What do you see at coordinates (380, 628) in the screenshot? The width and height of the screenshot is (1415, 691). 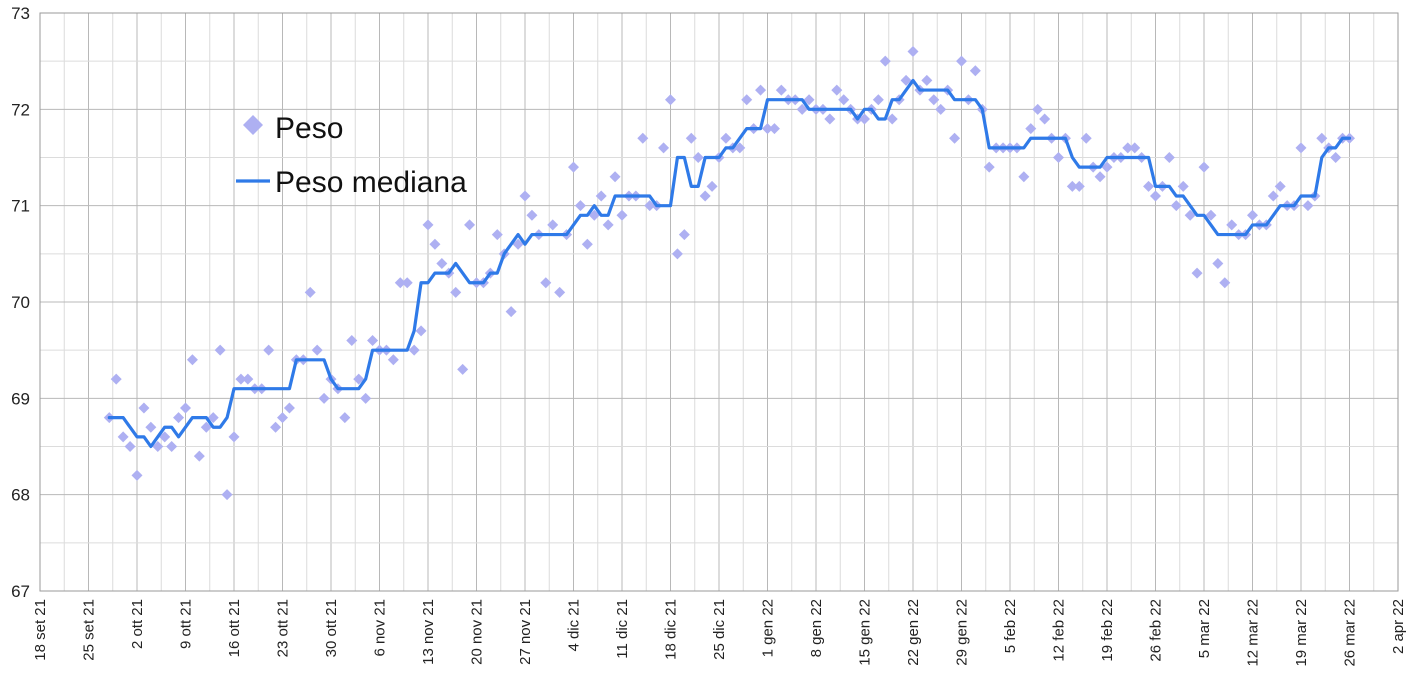 I see `x-tick-label: 6 nov 21` at bounding box center [380, 628].